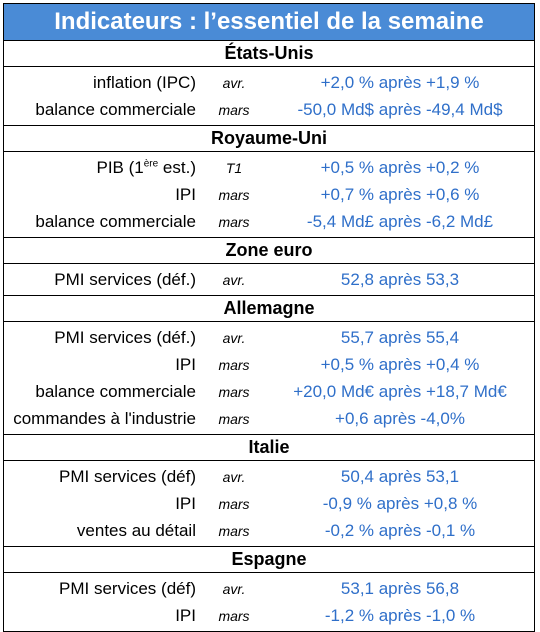  What do you see at coordinates (400, 588) in the screenshot?
I see `indicator-value: 53,1 après 56,8` at bounding box center [400, 588].